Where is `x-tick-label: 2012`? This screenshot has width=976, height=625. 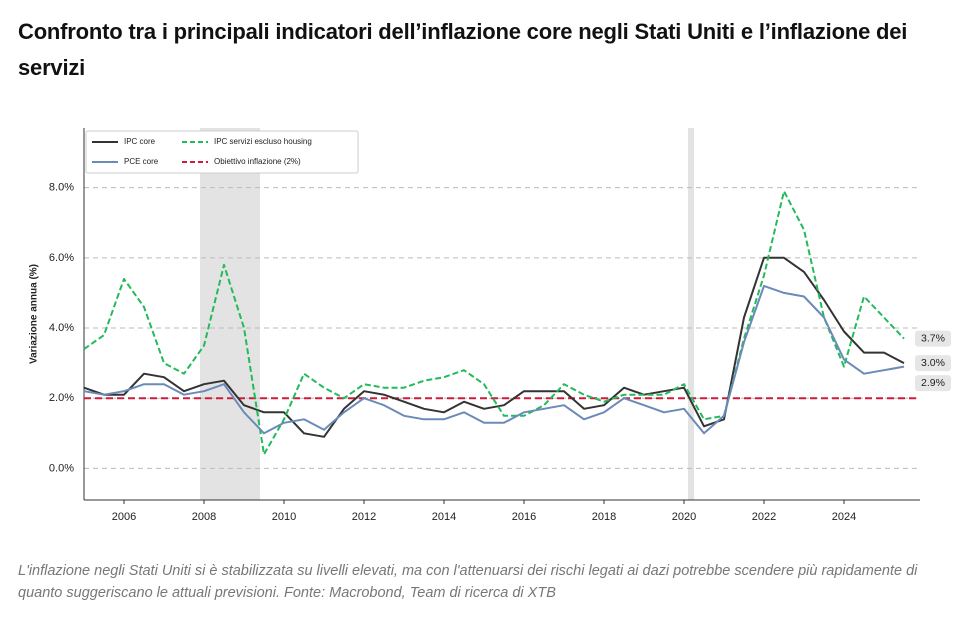 x-tick-label: 2012 is located at coordinates (364, 517).